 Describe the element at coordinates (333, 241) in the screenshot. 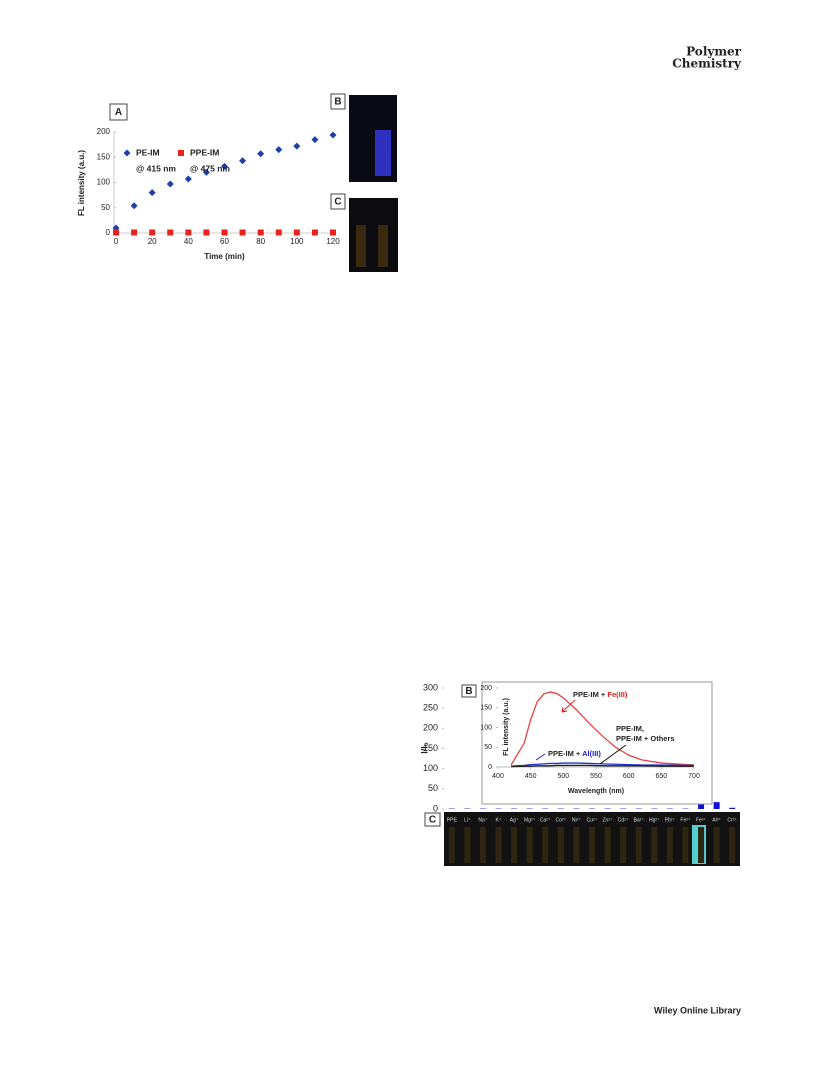

I see `x-tick-label: 120` at that location.